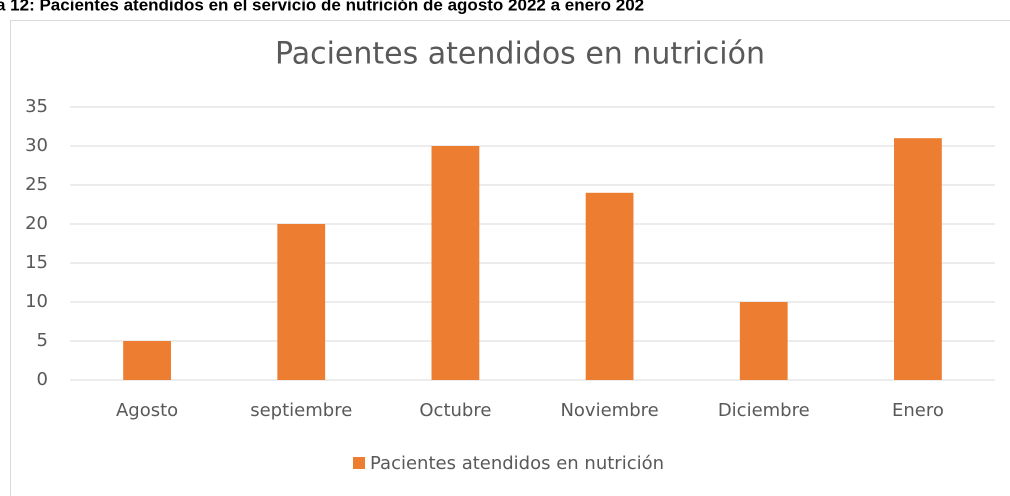 The width and height of the screenshot is (1010, 496). Describe the element at coordinates (36, 184) in the screenshot. I see `y-tick-label: 25` at that location.